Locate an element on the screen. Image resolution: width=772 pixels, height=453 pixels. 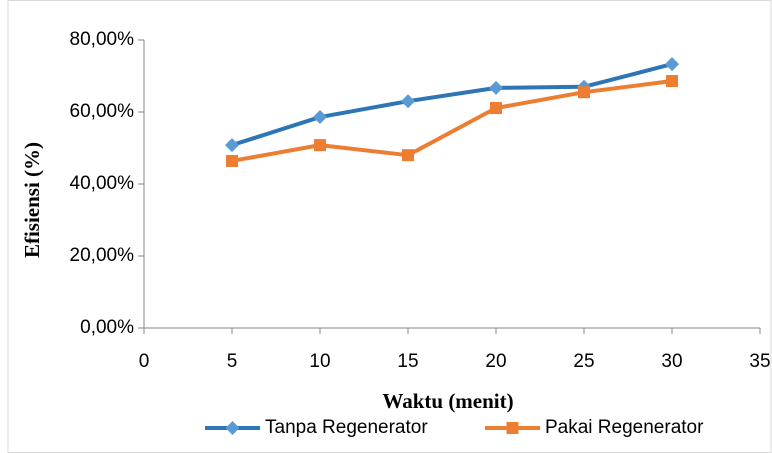
x-tick-label: 10 is located at coordinates (319, 361).